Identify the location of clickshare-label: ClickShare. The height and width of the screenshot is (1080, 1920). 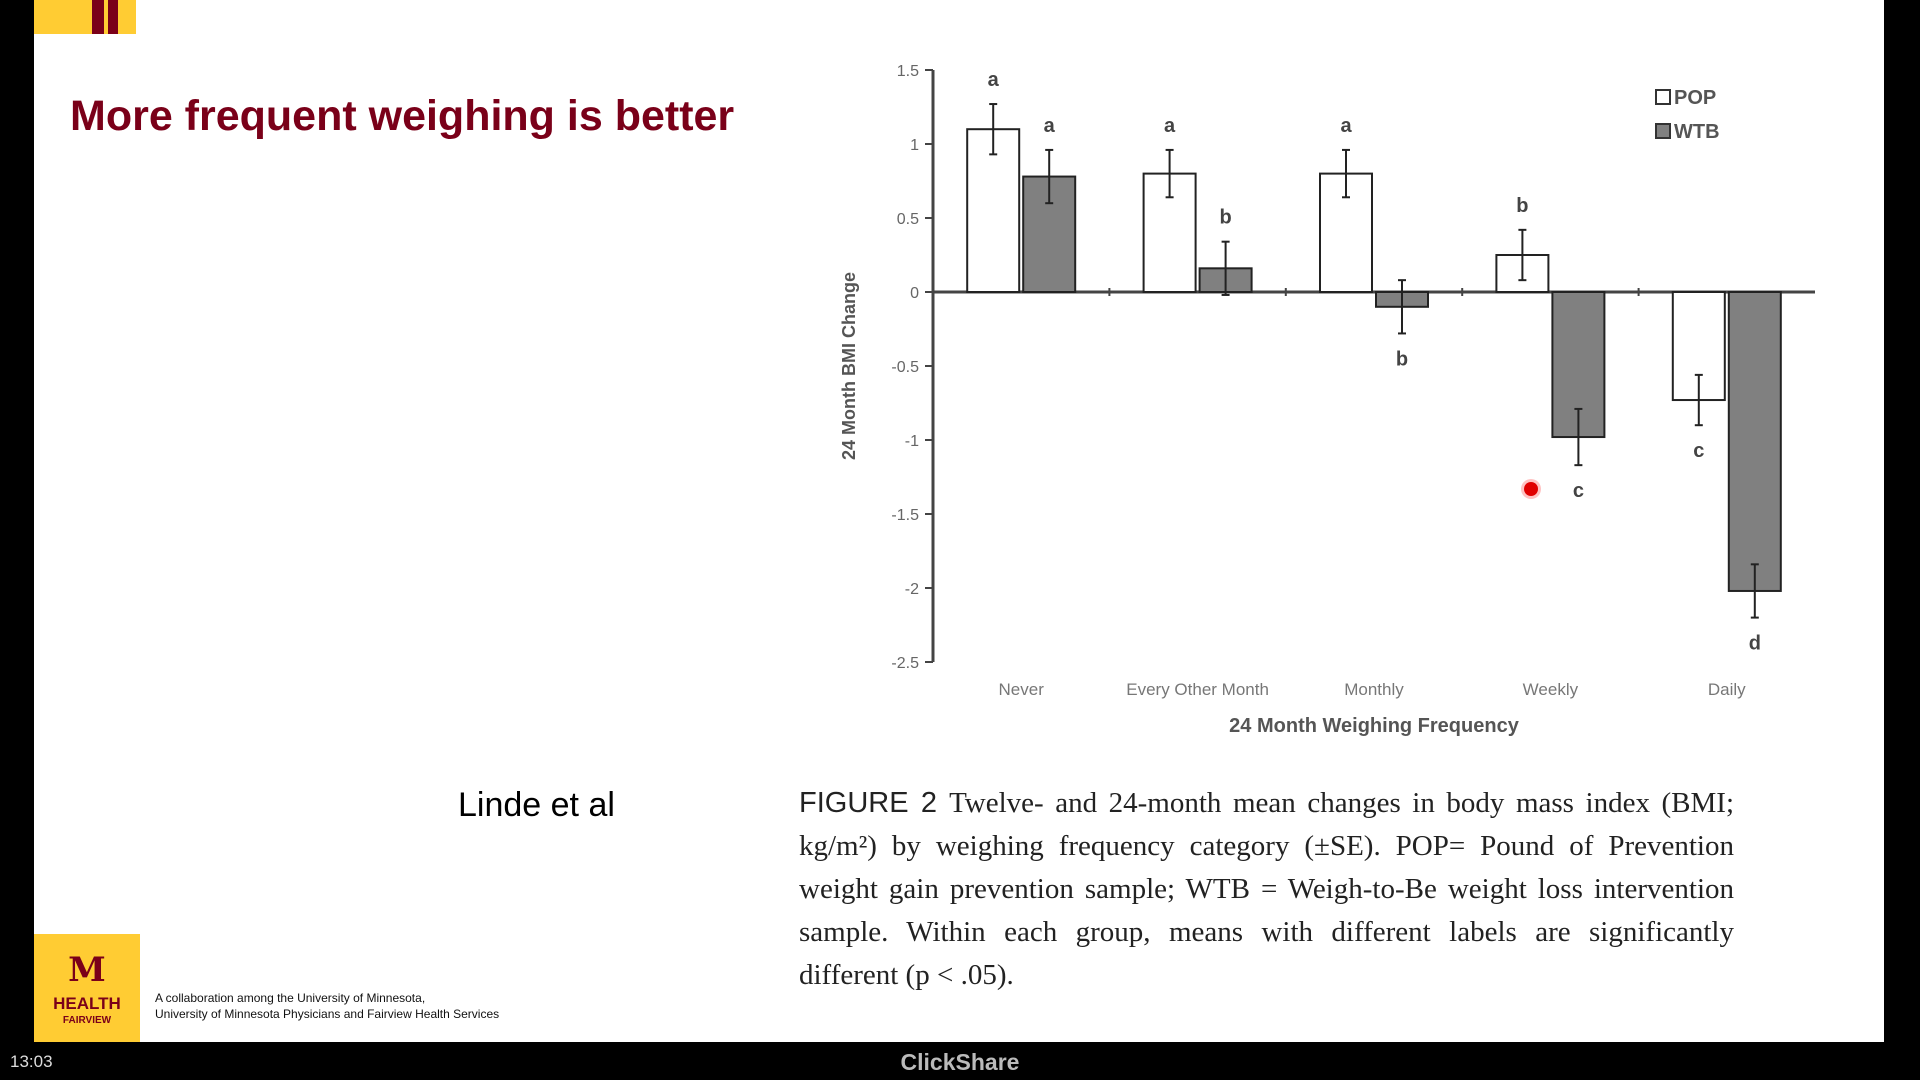
(960, 1062).